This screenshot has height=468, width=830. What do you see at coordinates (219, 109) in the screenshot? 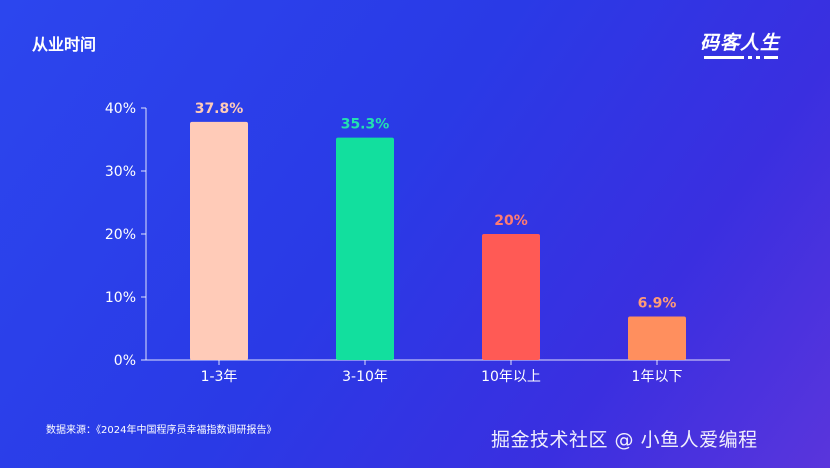
I see `bar-value-label: 37.8%` at bounding box center [219, 109].